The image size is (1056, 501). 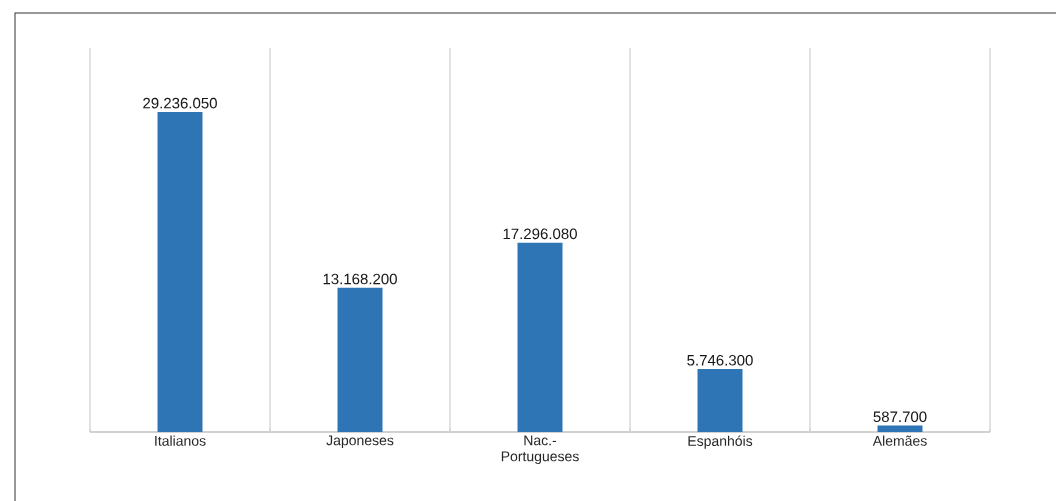 What do you see at coordinates (360, 279) in the screenshot?
I see `data-label: 13.168.200` at bounding box center [360, 279].